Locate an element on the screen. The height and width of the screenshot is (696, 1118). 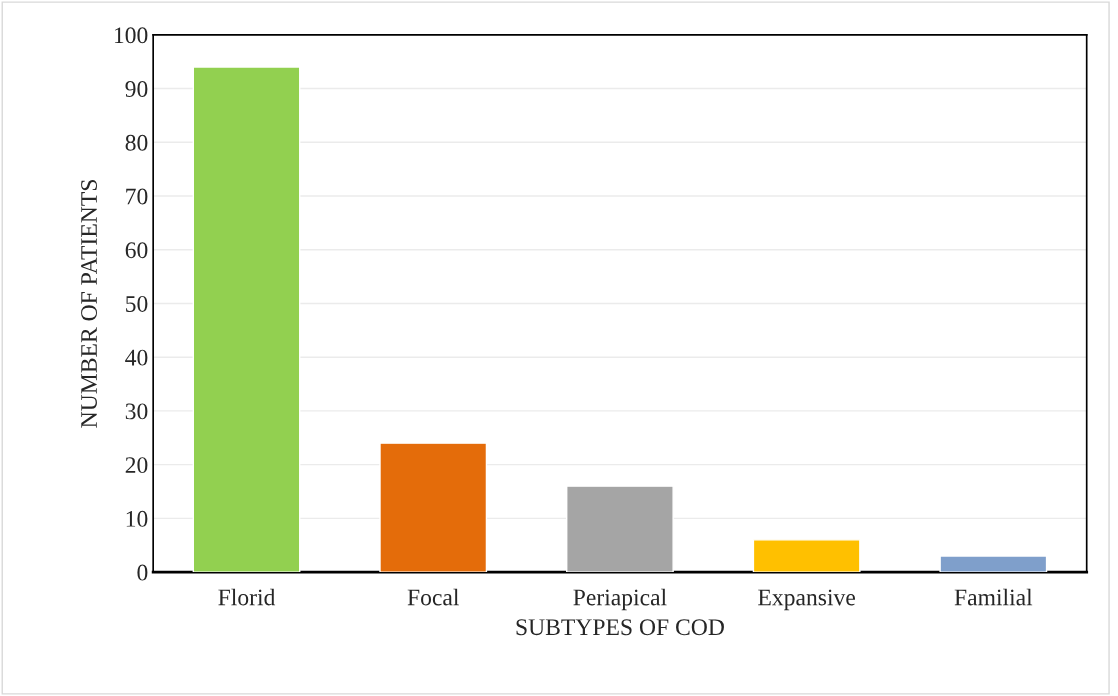
y-axis-title: NUMBER OF PATIENTS is located at coordinates (89, 304).